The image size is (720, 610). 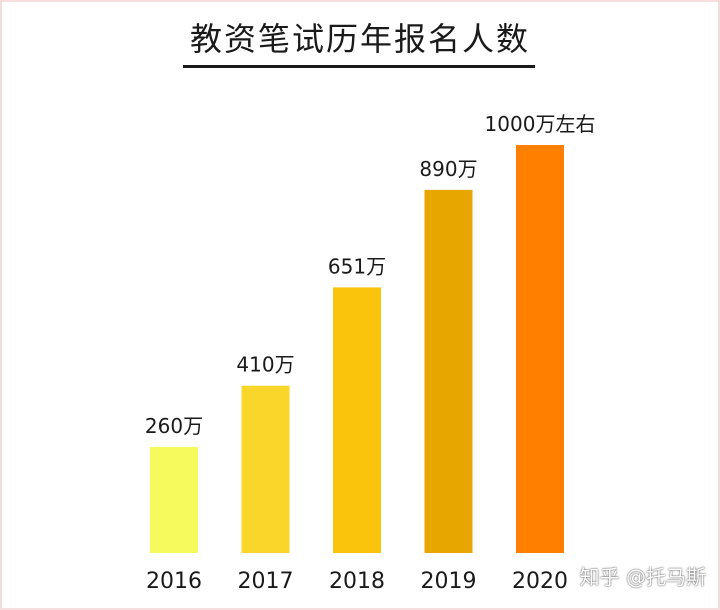 What do you see at coordinates (540, 124) in the screenshot?
I see `value-label-2020: 1000万左右` at bounding box center [540, 124].